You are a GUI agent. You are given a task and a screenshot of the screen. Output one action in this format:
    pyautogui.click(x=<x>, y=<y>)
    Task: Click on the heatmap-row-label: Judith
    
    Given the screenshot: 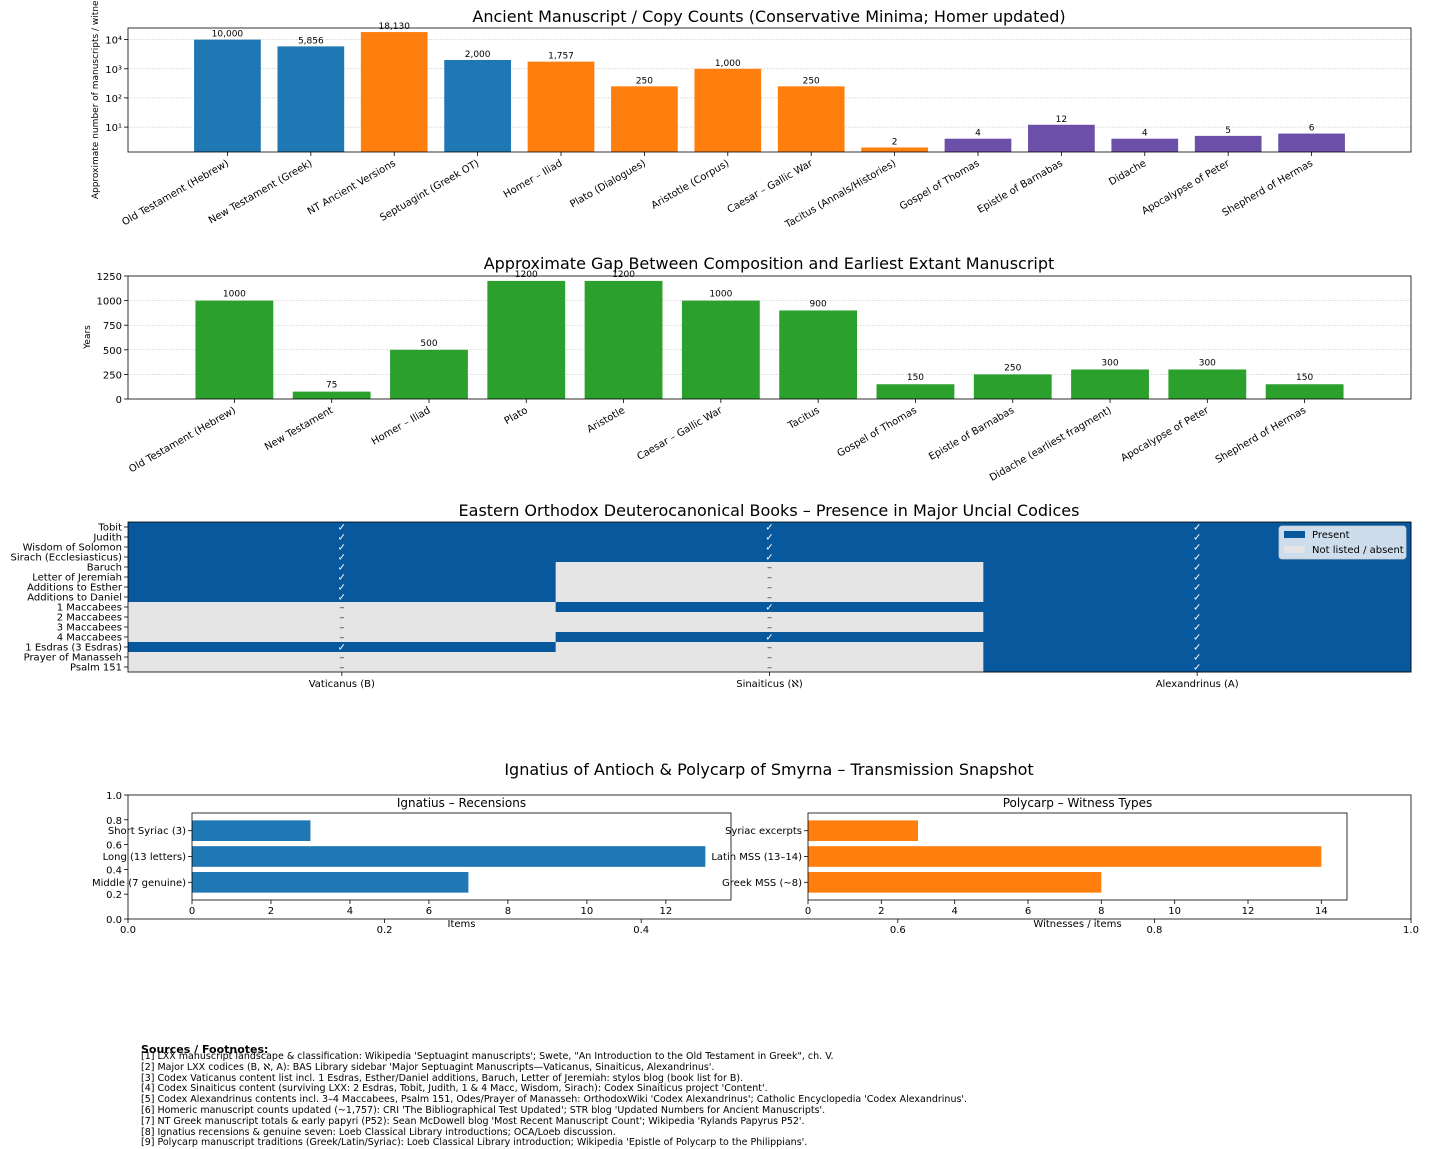 What is the action you would take?
    pyautogui.click(x=107, y=538)
    